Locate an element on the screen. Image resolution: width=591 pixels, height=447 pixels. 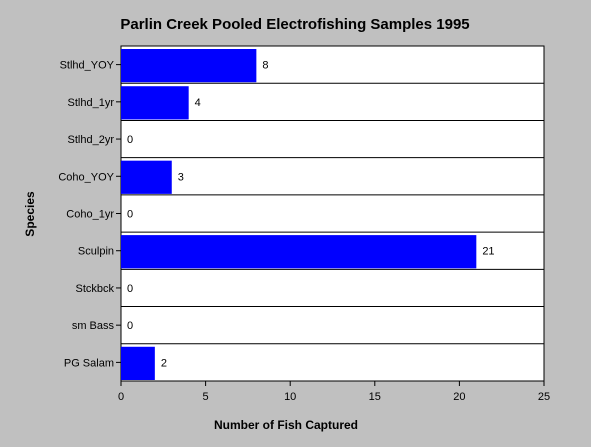
y-tick-label: Coho_YOY is located at coordinates (86, 177).